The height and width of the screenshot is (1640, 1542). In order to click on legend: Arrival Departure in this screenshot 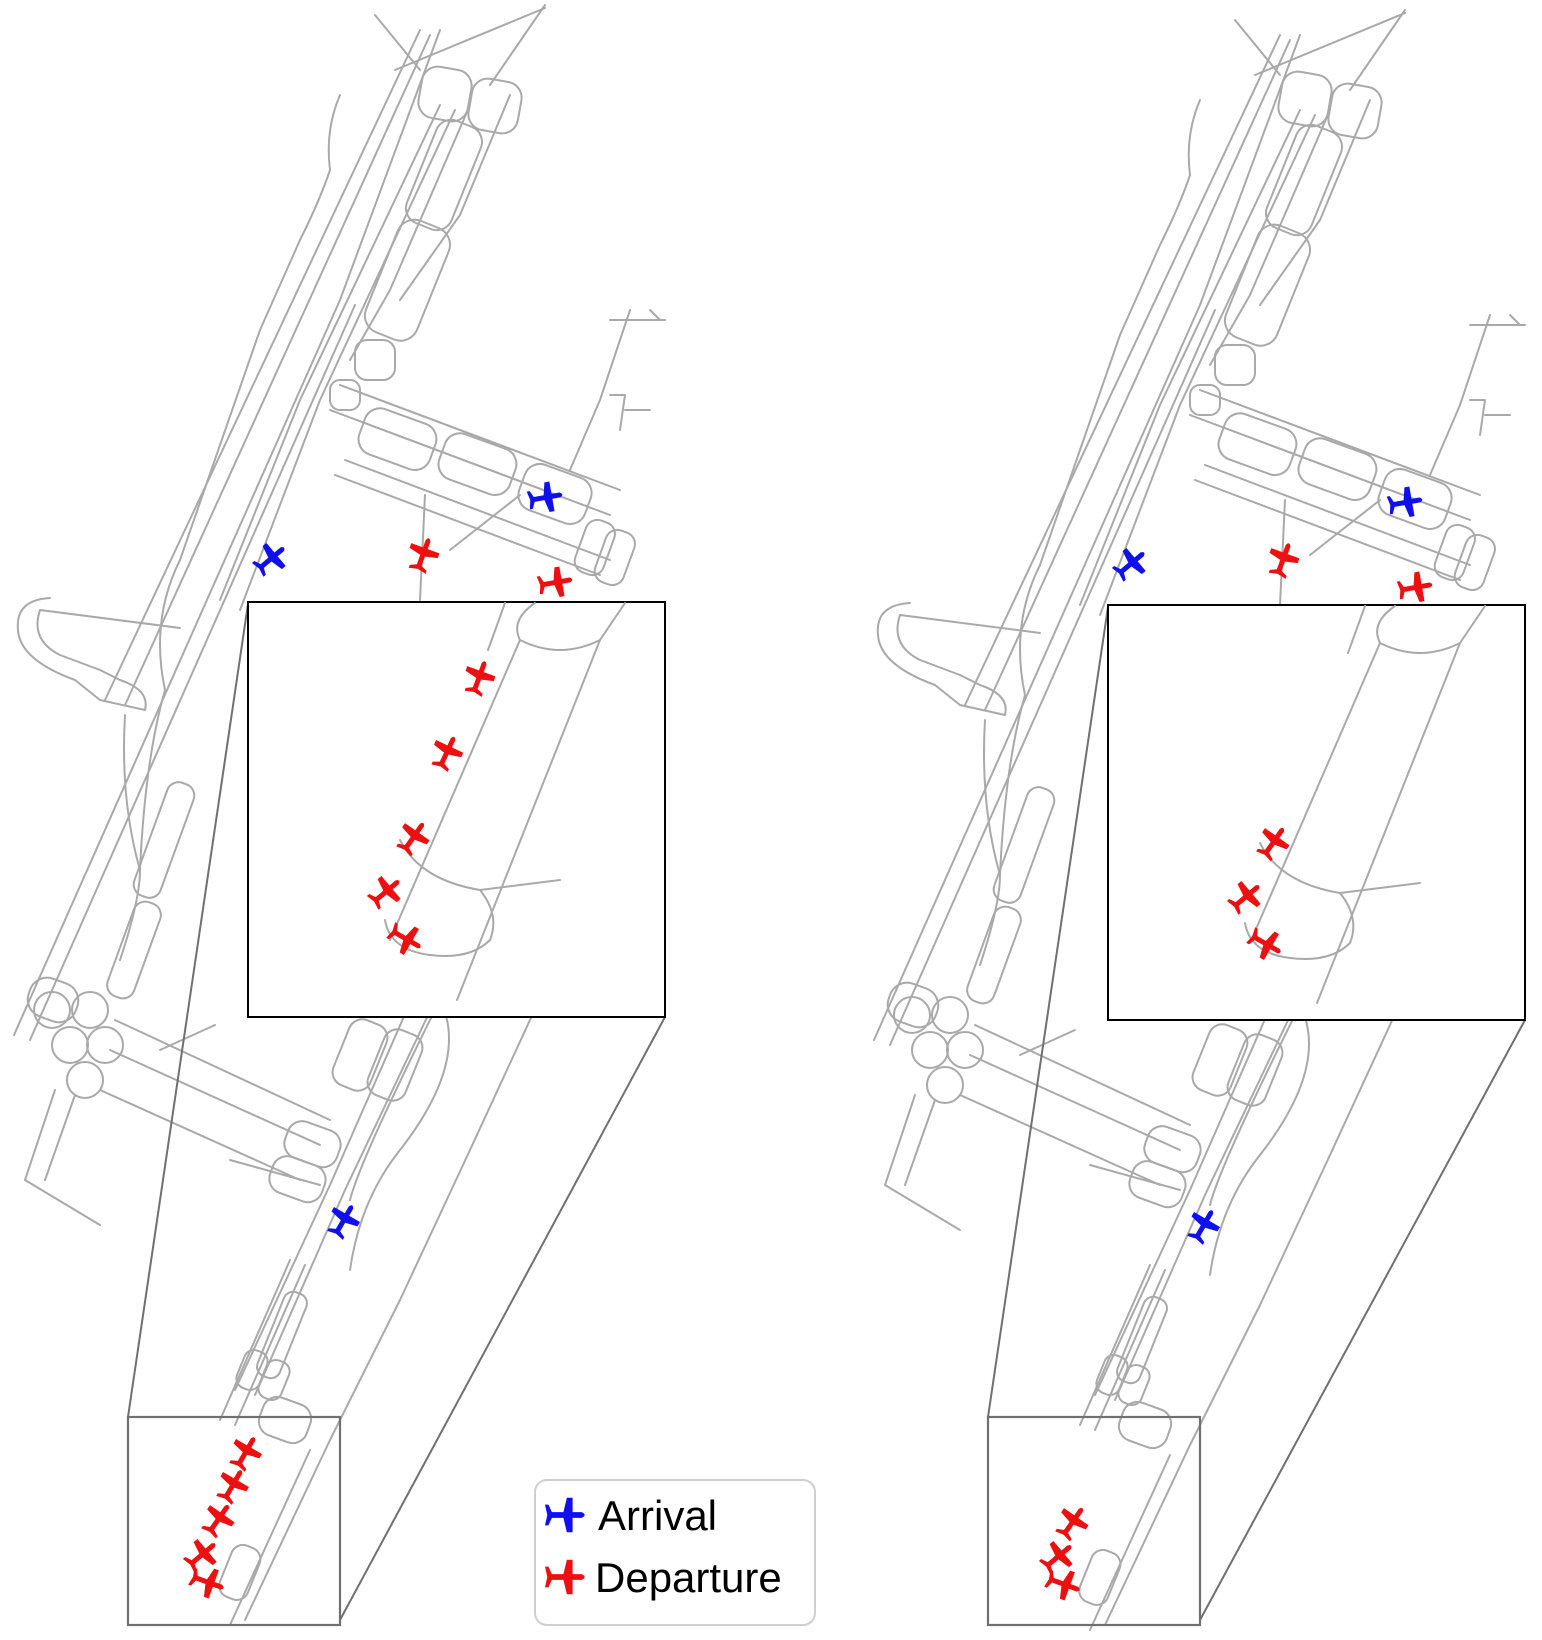, I will do `click(675, 1552)`.